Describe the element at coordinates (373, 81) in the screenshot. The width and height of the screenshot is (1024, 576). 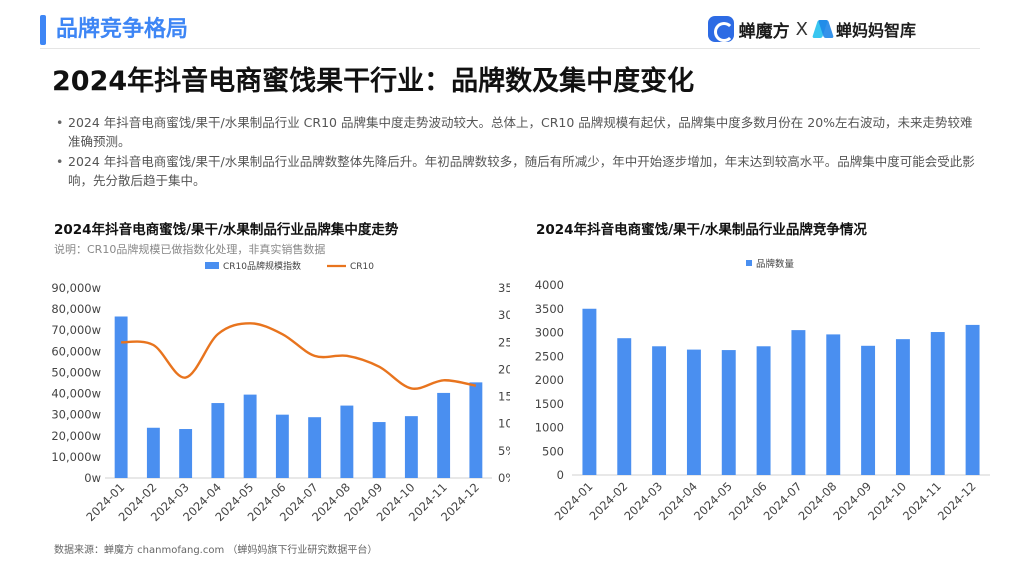
I see `page-title: 2024年抖音电商蜜饯果干行业：品牌数及集中度变化` at that location.